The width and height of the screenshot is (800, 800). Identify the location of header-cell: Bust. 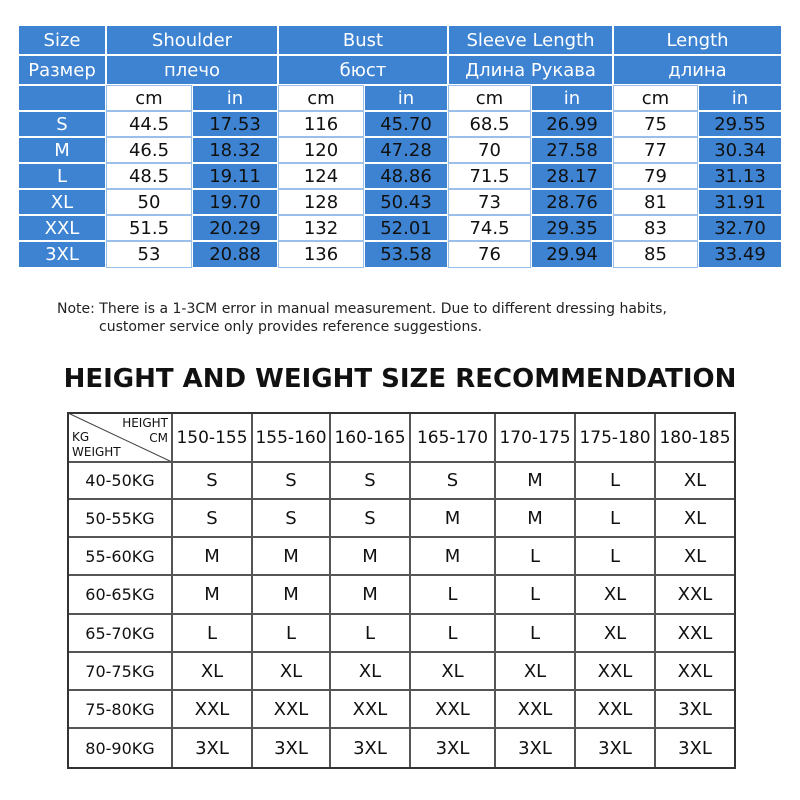
(363, 40).